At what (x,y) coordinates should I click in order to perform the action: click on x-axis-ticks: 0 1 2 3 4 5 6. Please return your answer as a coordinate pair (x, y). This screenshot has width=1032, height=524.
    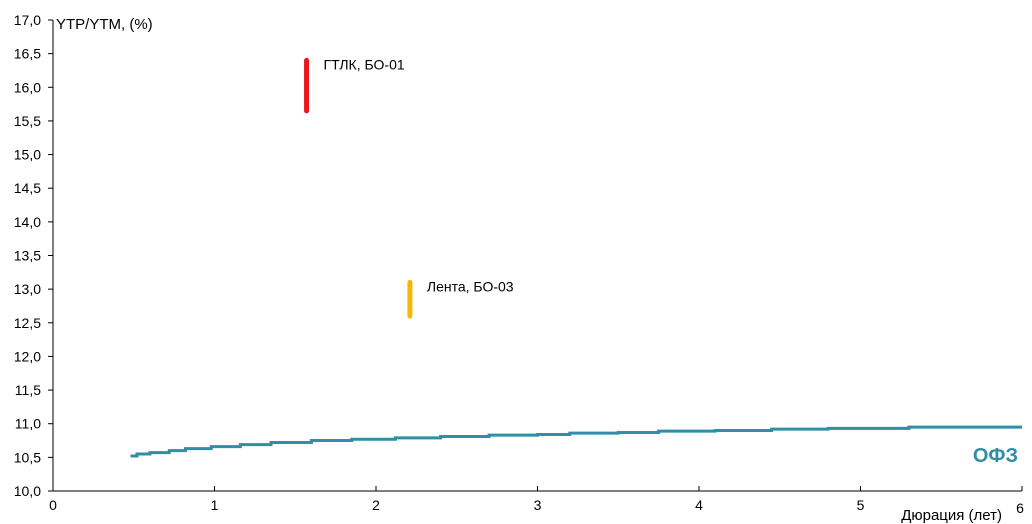
    Looking at the image, I should click on (536, 501).